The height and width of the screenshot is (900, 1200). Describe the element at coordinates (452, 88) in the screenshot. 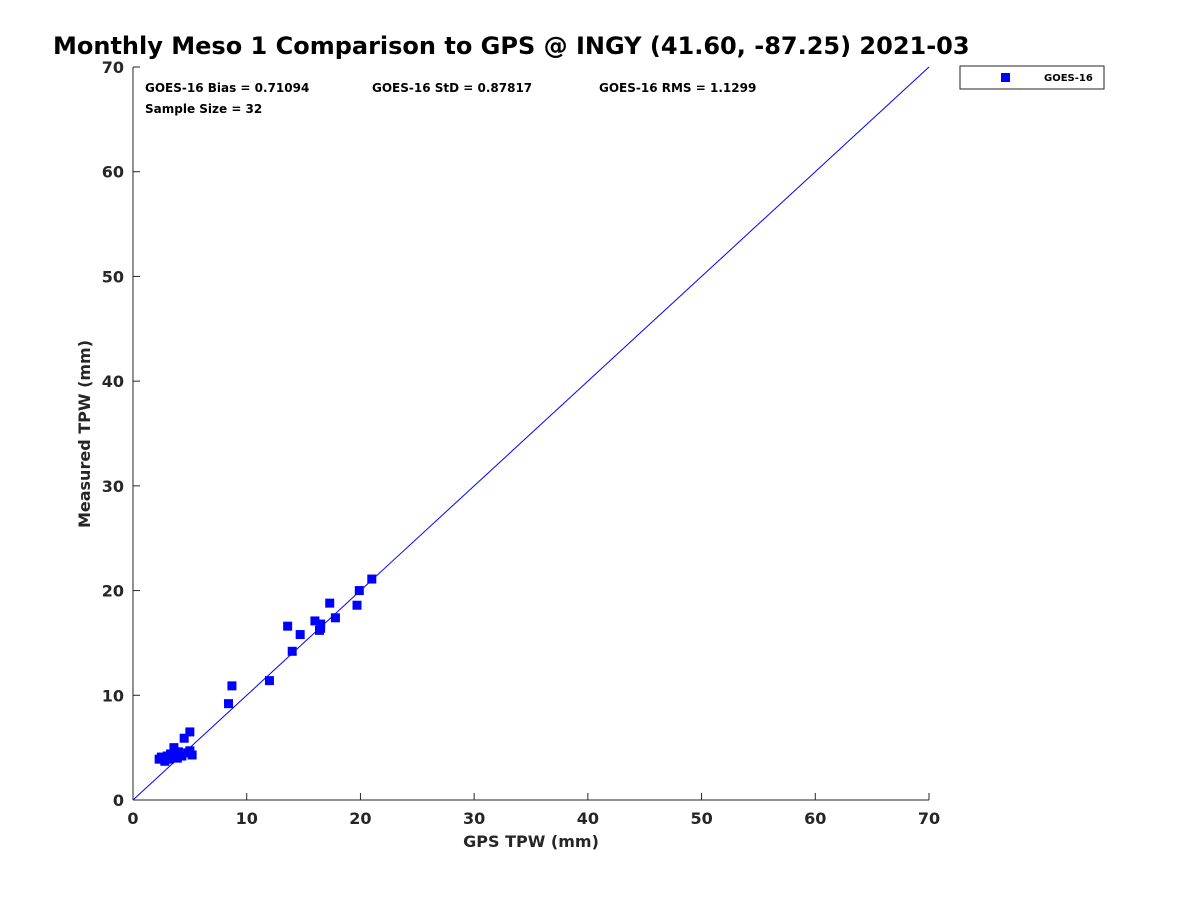

I see `std-annotation: GOES-16 StD = 0.87817` at that location.